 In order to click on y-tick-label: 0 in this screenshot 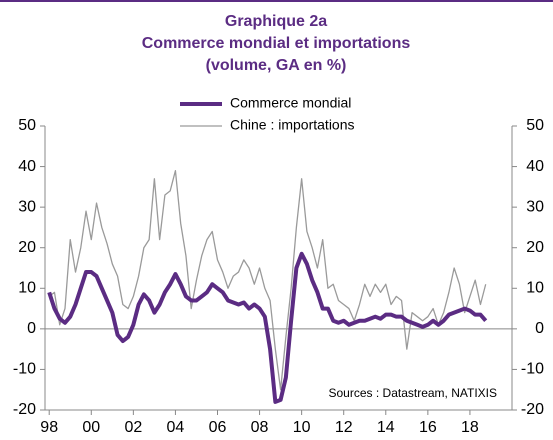, I will do `click(31, 328)`.